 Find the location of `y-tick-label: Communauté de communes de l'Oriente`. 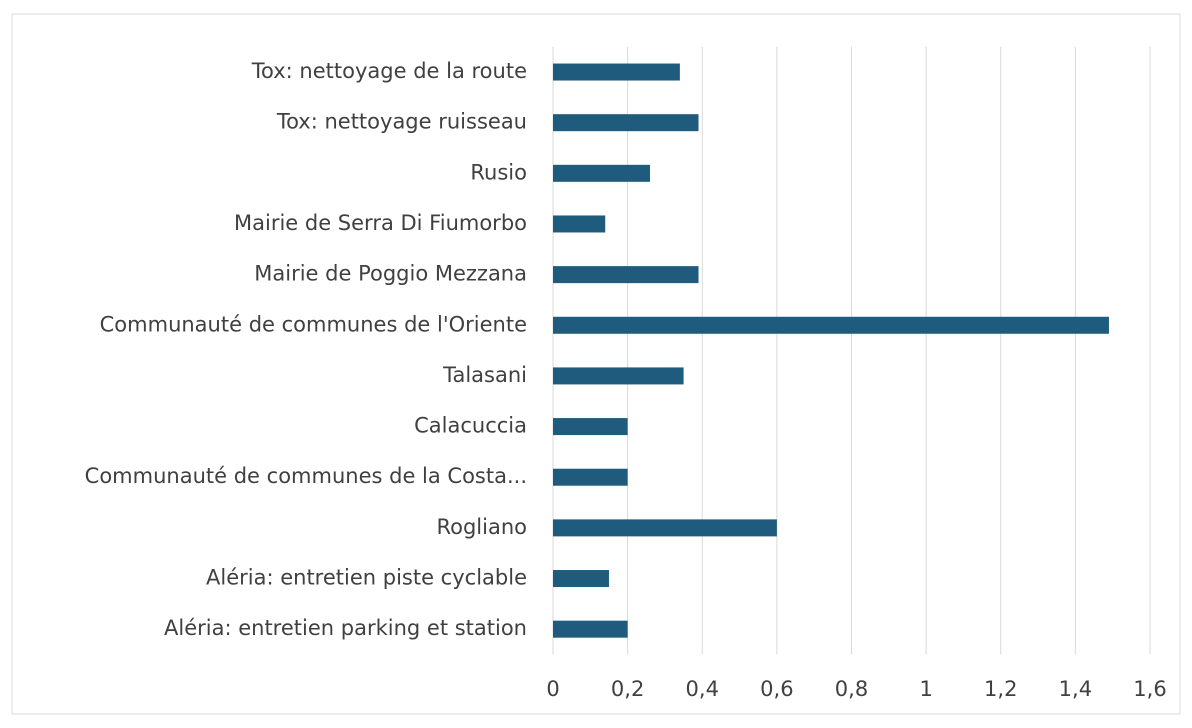

y-tick-label: Communauté de communes de l'Oriente is located at coordinates (313, 324).